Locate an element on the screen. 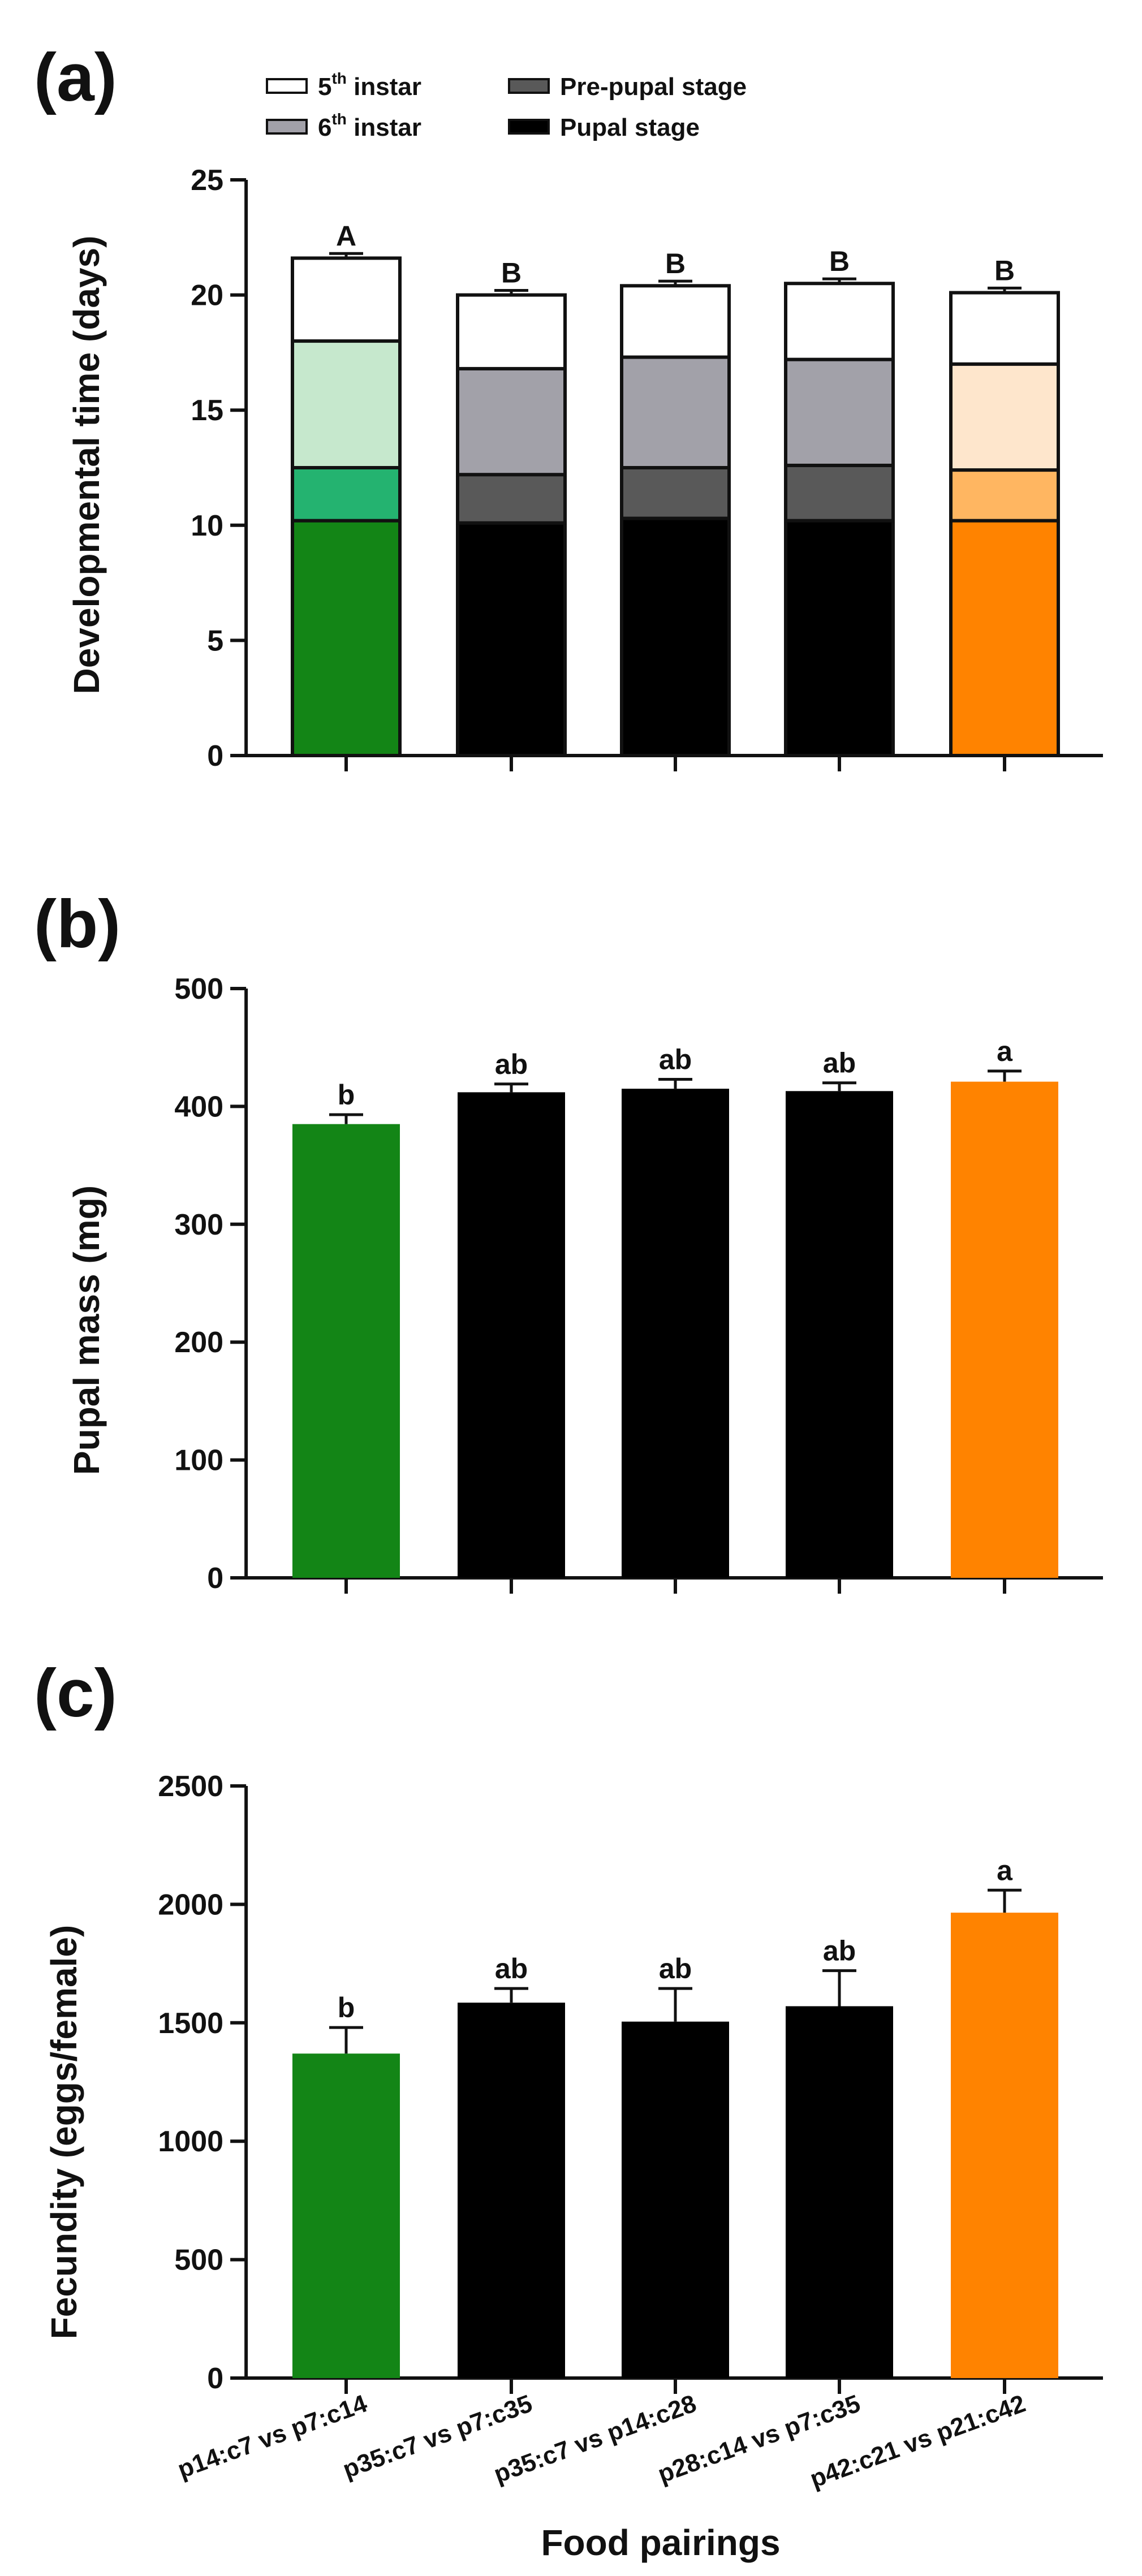 The image size is (1142, 2576). legend-swatch-pre-pupal is located at coordinates (529, 86).